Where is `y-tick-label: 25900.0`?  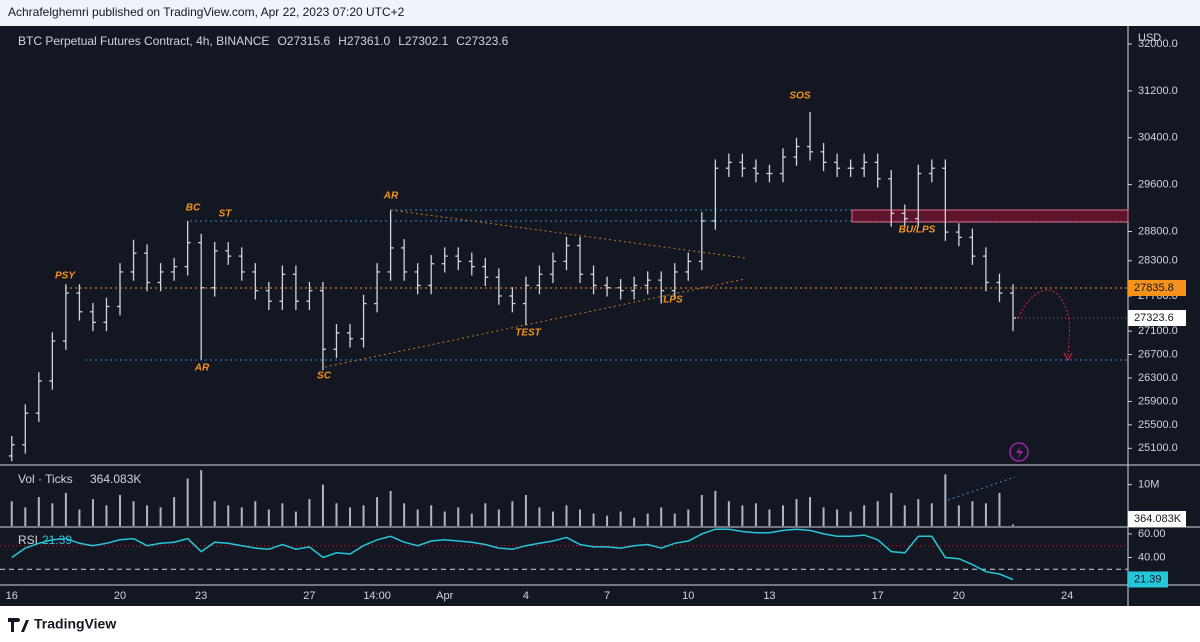
y-tick-label: 25900.0 is located at coordinates (1158, 401).